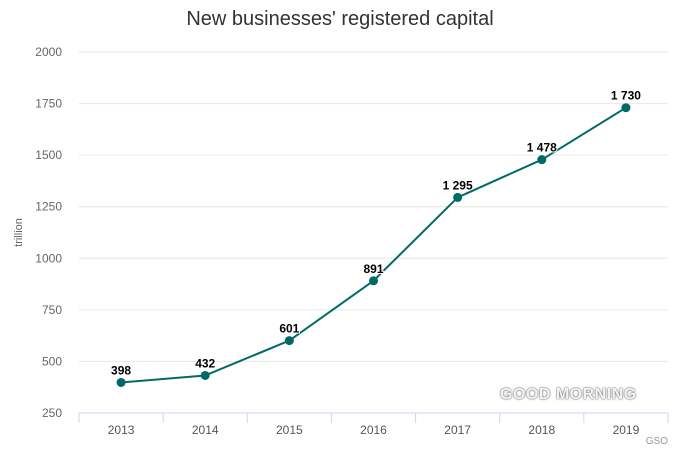 This screenshot has height=453, width=680. I want to click on chart-title: New businesses' registered capital, so click(340, 19).